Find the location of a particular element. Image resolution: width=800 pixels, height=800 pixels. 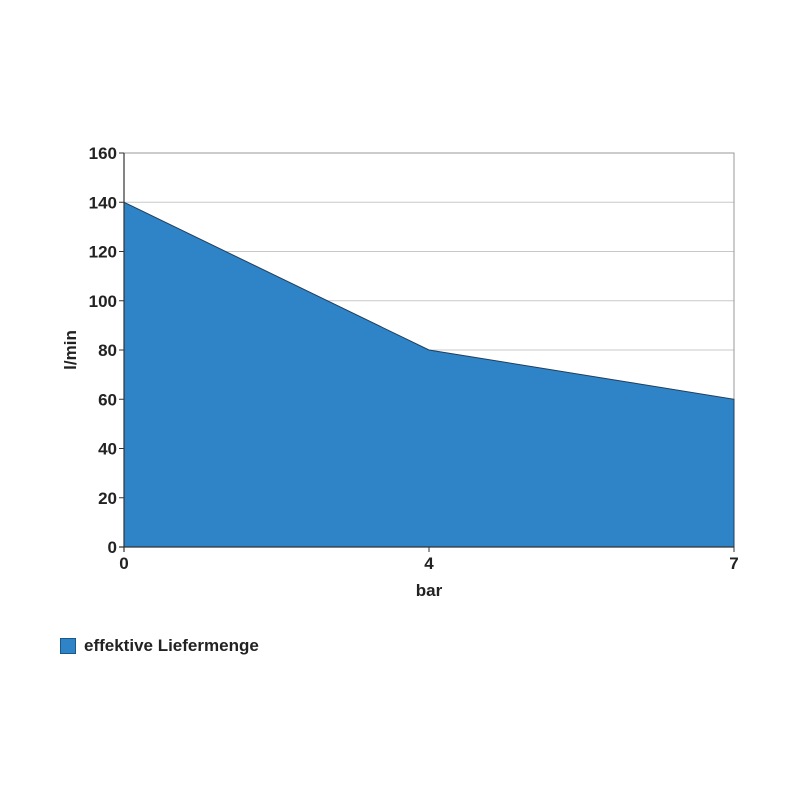

y-tick-label: 140 is located at coordinates (103, 202).